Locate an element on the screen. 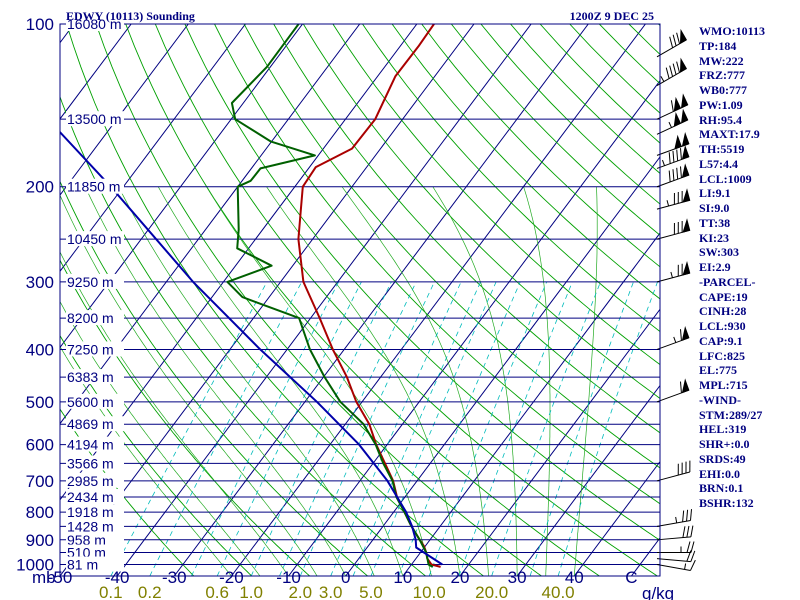  mixing-ratio-tick-label: 20.0 is located at coordinates (491, 591).